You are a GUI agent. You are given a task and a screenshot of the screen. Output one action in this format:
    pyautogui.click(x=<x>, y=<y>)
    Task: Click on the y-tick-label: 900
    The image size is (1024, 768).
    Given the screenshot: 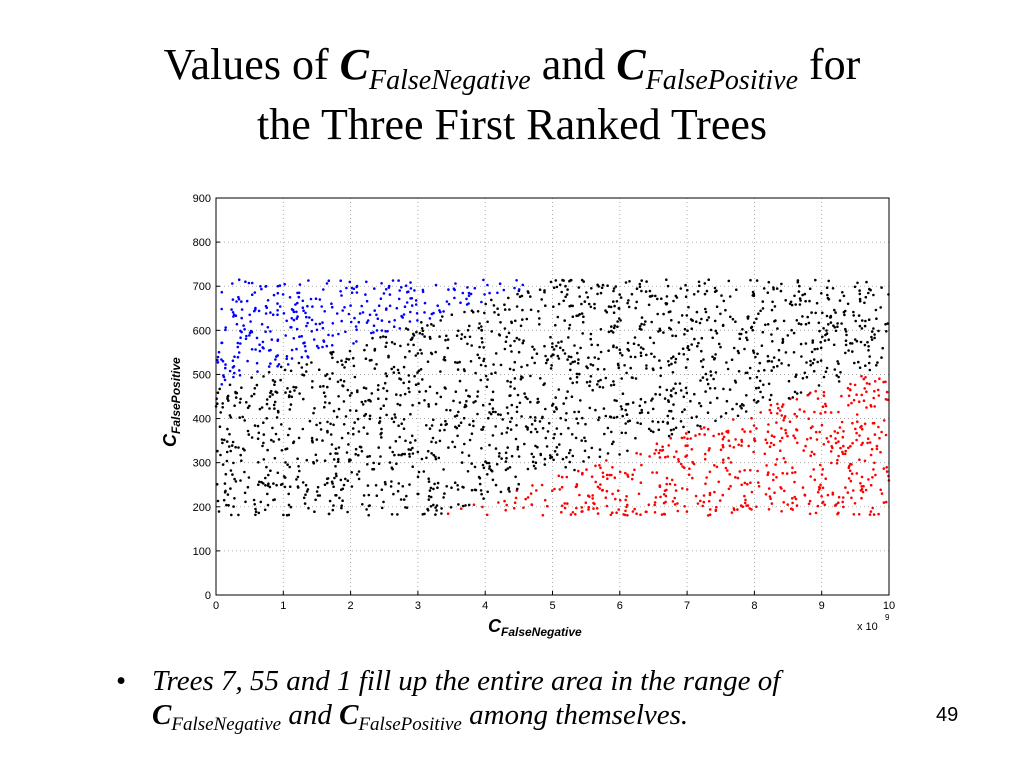 What is the action you would take?
    pyautogui.click(x=202, y=199)
    